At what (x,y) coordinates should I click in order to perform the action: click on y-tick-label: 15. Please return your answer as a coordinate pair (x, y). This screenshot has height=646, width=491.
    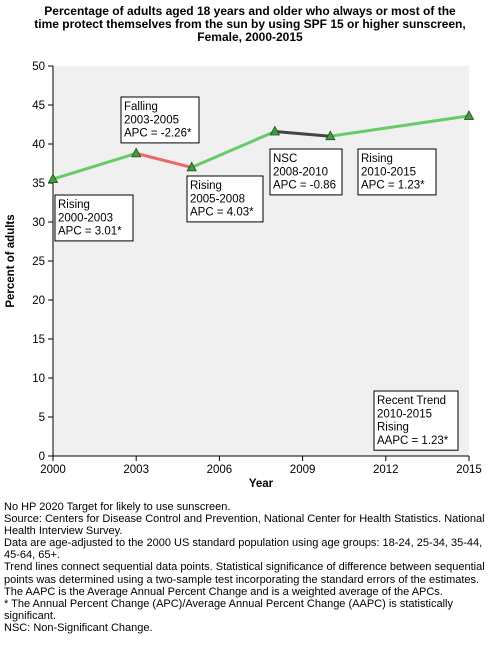
    Looking at the image, I should click on (38, 340).